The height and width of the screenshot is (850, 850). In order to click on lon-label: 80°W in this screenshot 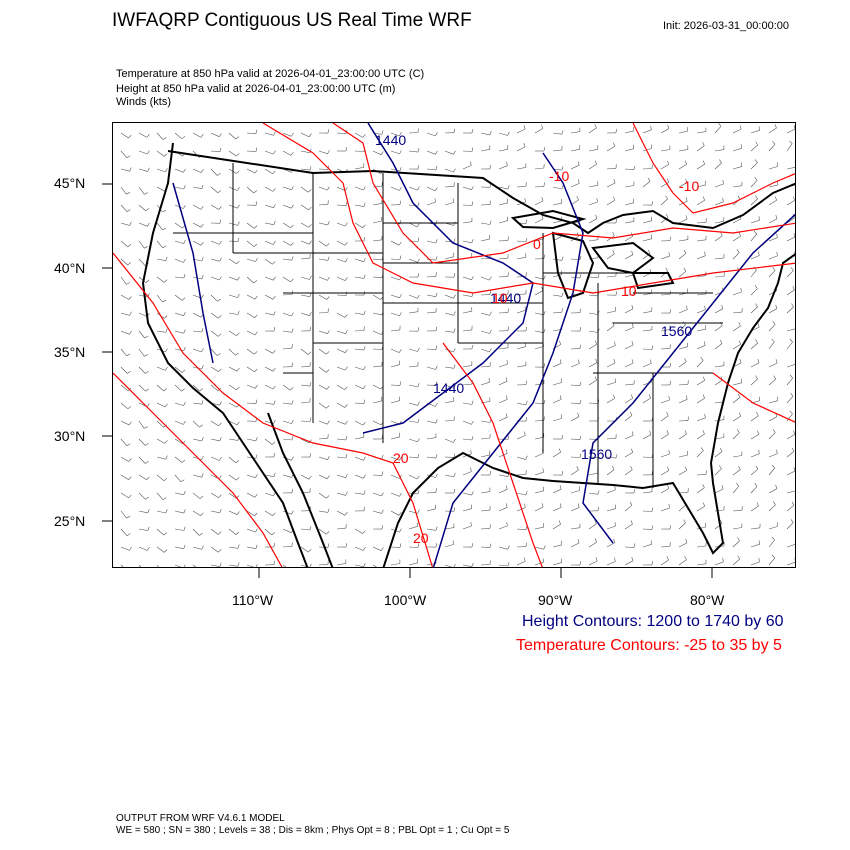, I will do `click(707, 600)`.